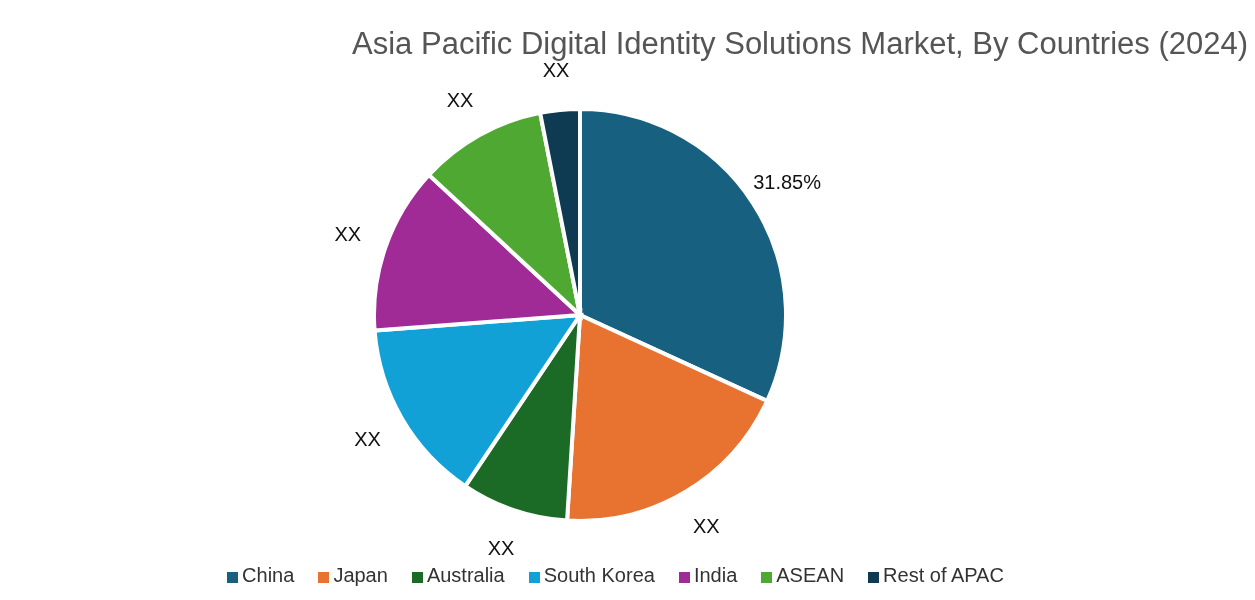 The height and width of the screenshot is (600, 1255). What do you see at coordinates (360, 575) in the screenshot?
I see `legend-label: Japan` at bounding box center [360, 575].